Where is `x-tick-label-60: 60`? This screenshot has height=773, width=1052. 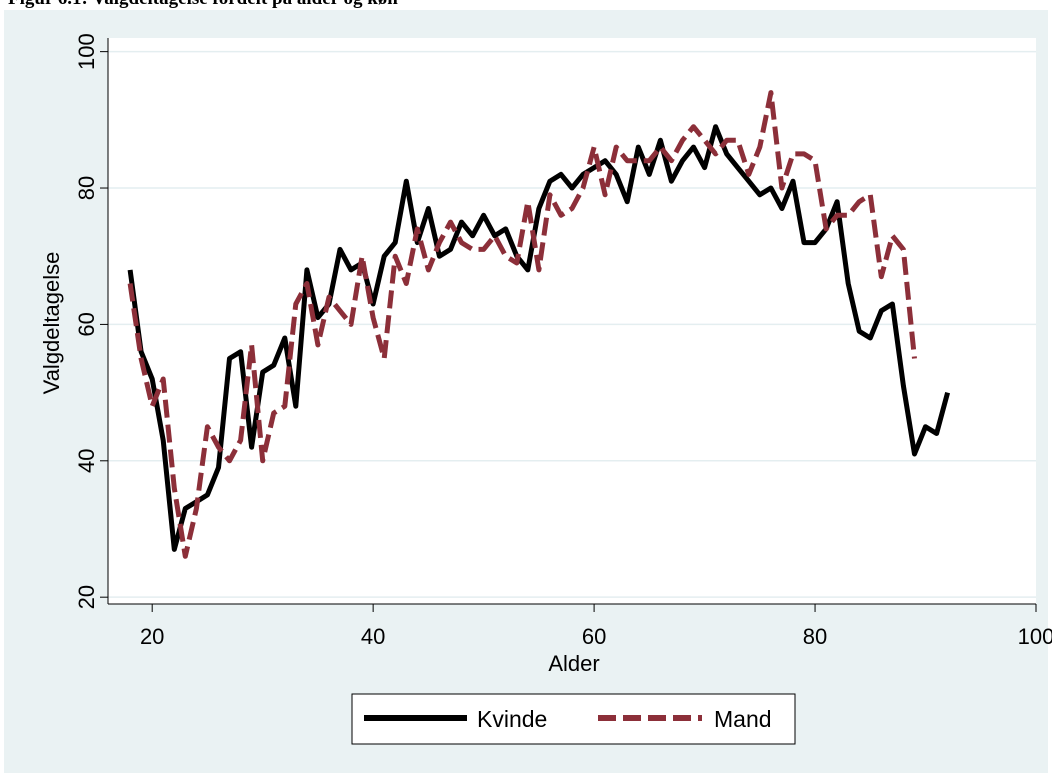 x-tick-label-60: 60 is located at coordinates (594, 636).